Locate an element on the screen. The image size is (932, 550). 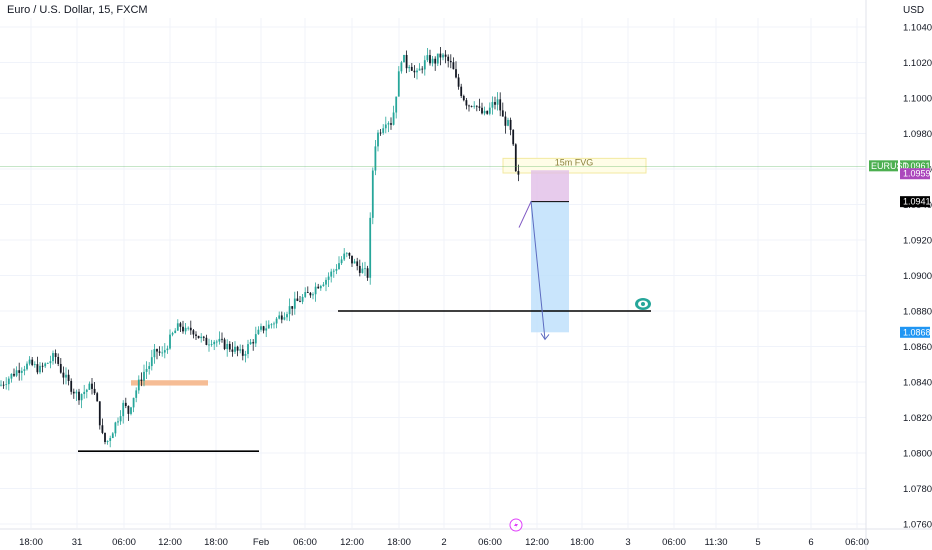
price-tick-label: 1.09800 is located at coordinates (917, 134).